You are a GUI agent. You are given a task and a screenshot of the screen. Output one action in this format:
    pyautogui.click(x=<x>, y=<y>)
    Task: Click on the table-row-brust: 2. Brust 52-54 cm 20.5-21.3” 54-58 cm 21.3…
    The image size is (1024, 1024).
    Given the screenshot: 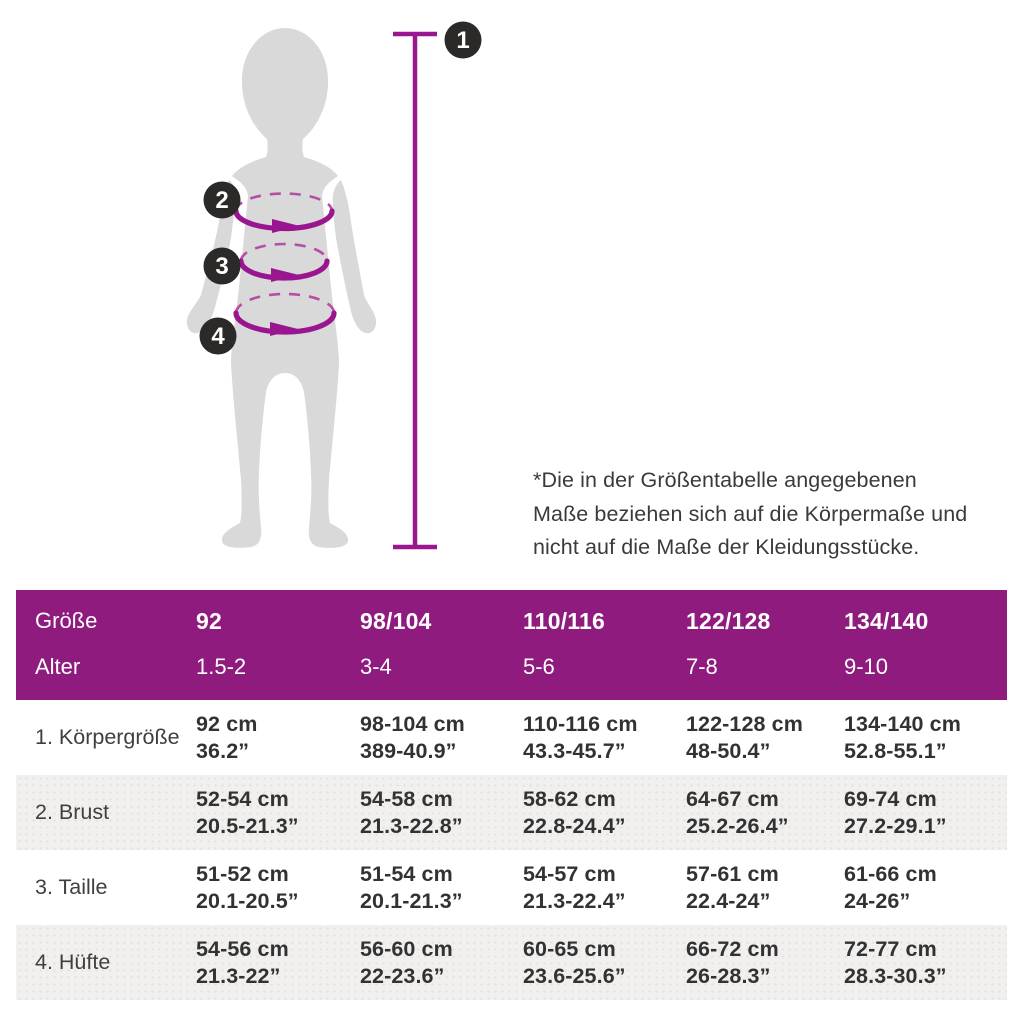 What is the action you would take?
    pyautogui.click(x=511, y=812)
    